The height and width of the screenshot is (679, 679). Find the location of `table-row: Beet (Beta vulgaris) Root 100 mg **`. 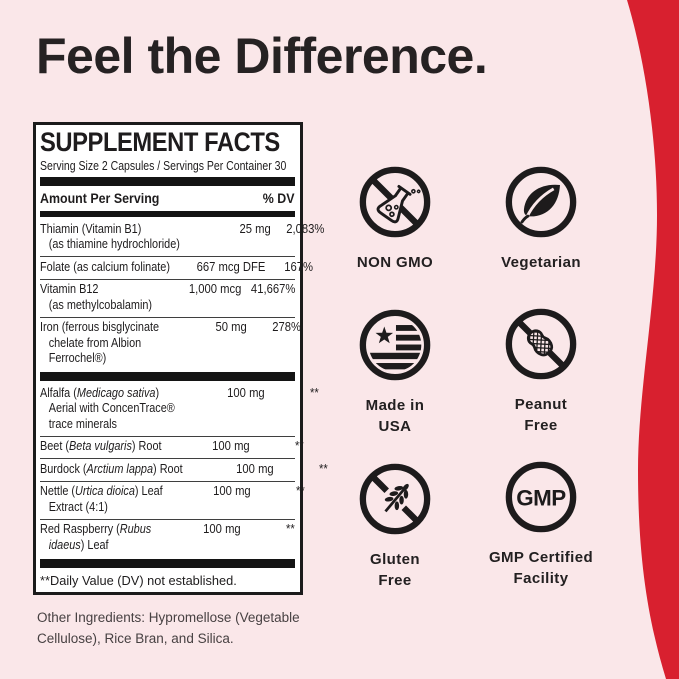

table-row: Beet (Beta vulgaris) Root 100 mg ** is located at coordinates (172, 447).